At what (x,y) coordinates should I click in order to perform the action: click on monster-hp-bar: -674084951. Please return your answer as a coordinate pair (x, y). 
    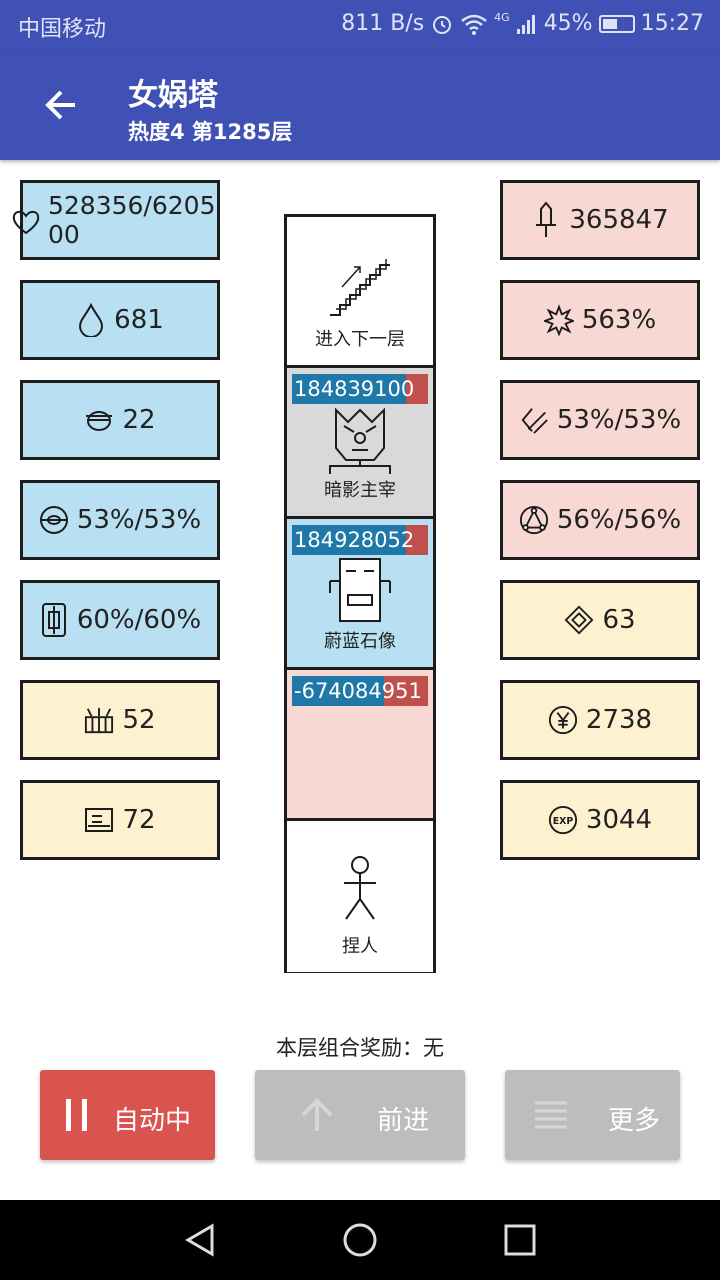
    Looking at the image, I should click on (360, 691).